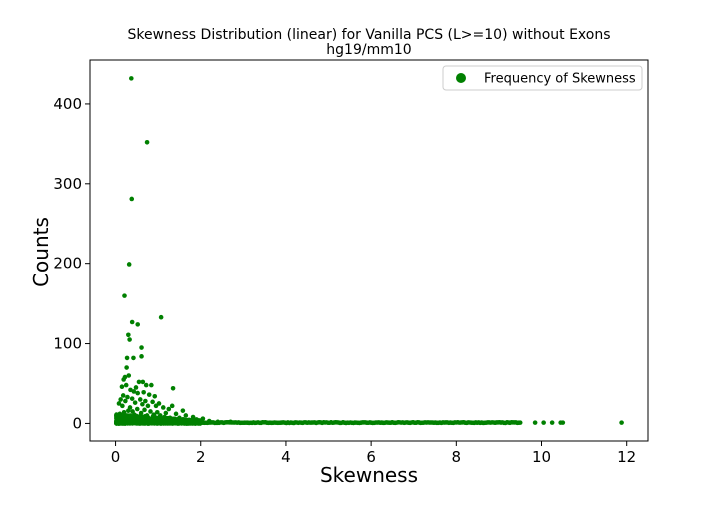 The height and width of the screenshot is (509, 720). What do you see at coordinates (116, 457) in the screenshot?
I see `x-tick-label: 0` at bounding box center [116, 457].